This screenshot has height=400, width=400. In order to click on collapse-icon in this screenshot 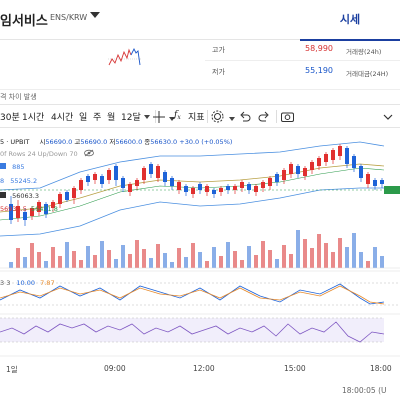, I will do `click(388, 117)`.